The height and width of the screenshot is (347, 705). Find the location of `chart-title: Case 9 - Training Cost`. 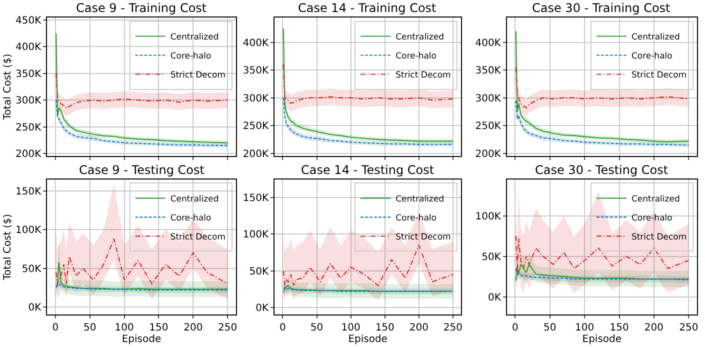

chart-title: Case 9 - Training Cost is located at coordinates (141, 8).